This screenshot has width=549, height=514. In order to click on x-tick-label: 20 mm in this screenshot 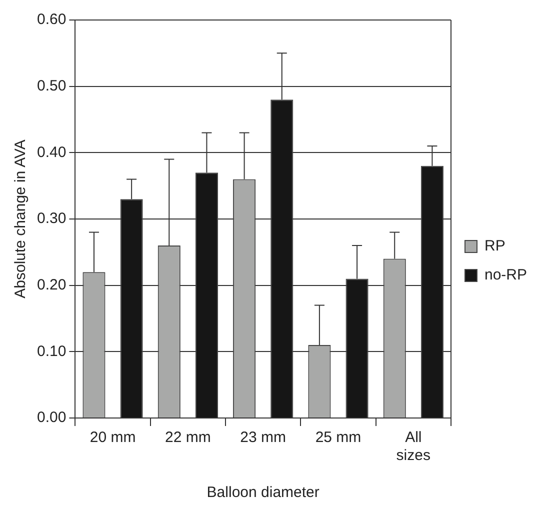, I will do `click(113, 437)`.